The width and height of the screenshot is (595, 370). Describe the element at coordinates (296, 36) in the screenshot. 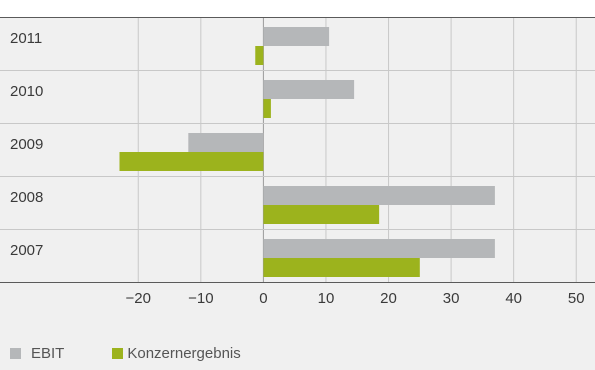

I see `bar-ebit-2011` at that location.